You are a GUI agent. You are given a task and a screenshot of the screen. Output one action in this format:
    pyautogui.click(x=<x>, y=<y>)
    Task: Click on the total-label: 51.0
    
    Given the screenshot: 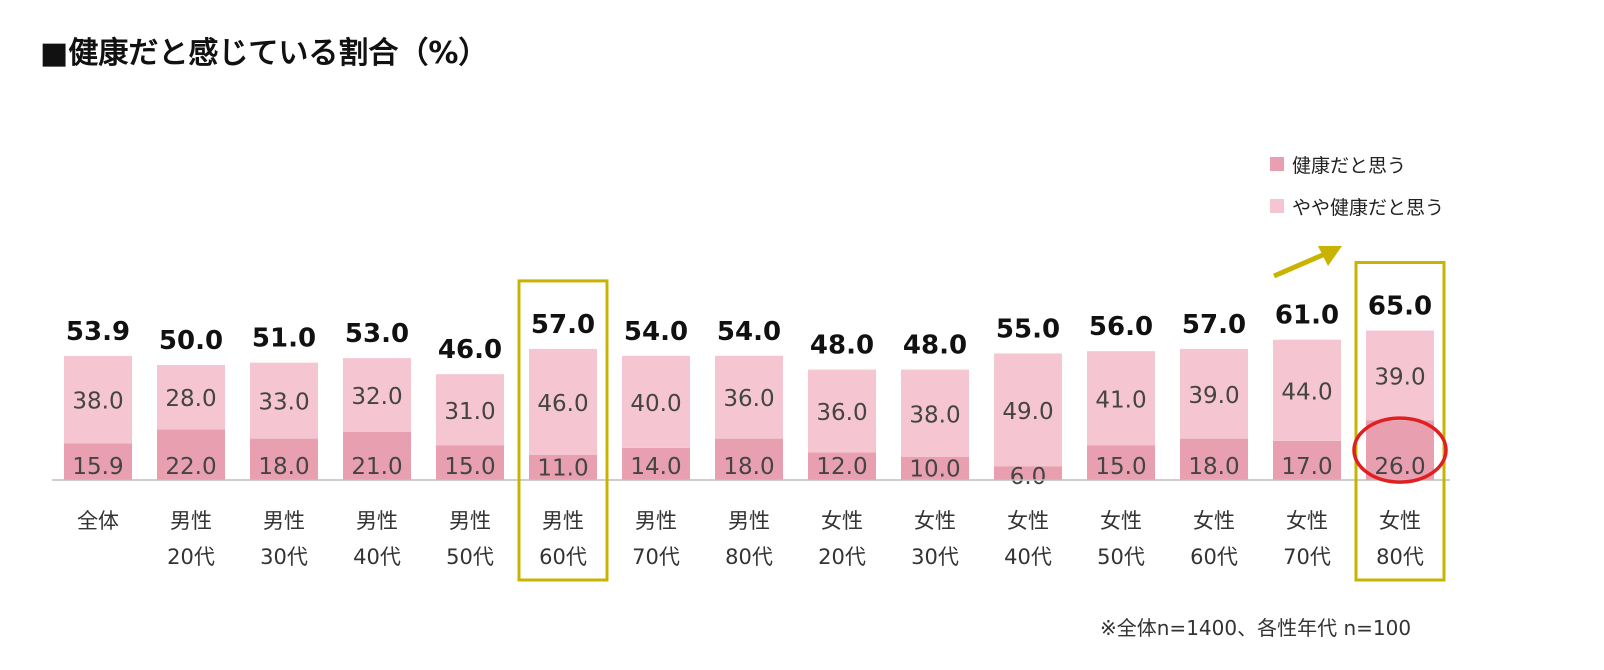 What is the action you would take?
    pyautogui.click(x=284, y=339)
    